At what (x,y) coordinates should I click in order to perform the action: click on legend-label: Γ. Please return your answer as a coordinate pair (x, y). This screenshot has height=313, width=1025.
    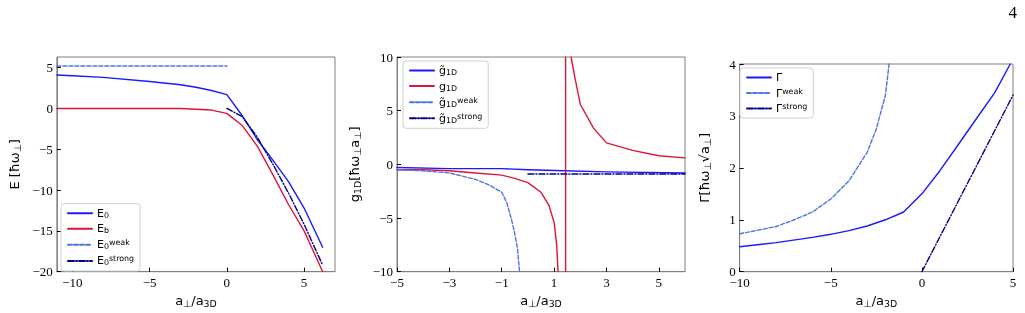
    Looking at the image, I should click on (779, 77).